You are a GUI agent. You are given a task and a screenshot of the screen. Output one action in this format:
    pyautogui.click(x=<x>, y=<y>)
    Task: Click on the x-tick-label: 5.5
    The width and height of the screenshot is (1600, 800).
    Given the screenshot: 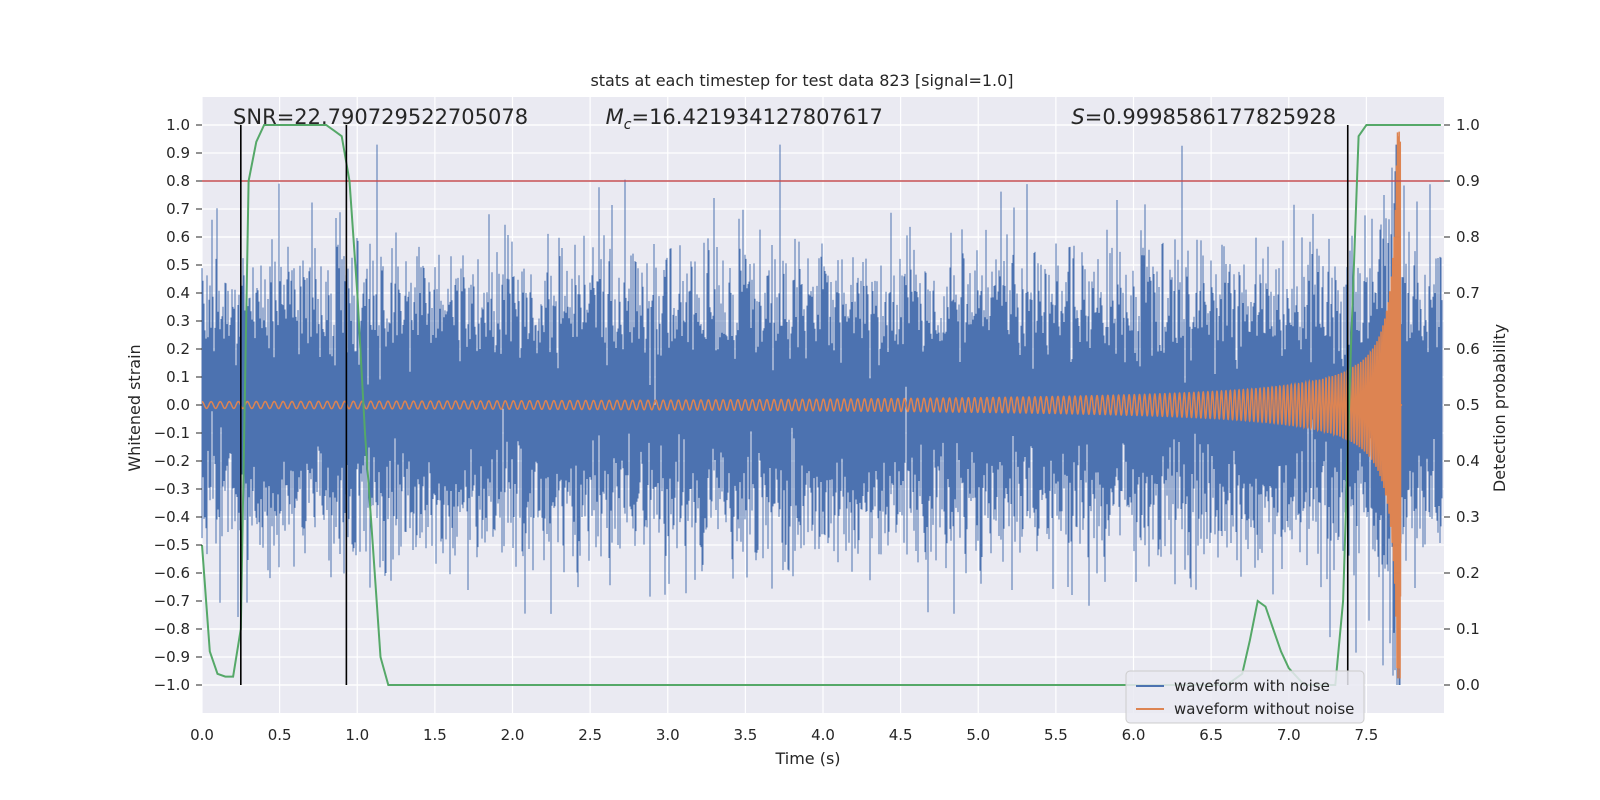 What is the action you would take?
    pyautogui.click(x=1056, y=735)
    